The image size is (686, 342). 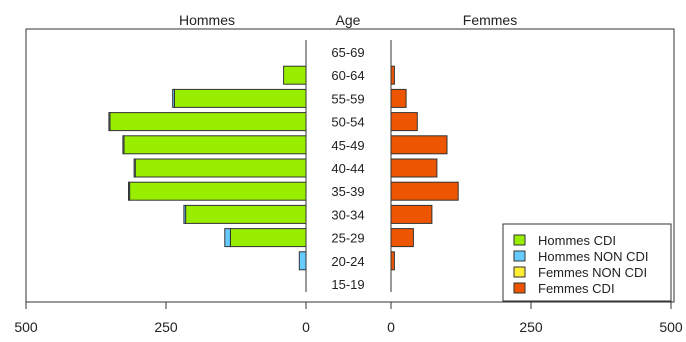 I want to click on legend-swatch-hommes-non-cdi, so click(x=519, y=256).